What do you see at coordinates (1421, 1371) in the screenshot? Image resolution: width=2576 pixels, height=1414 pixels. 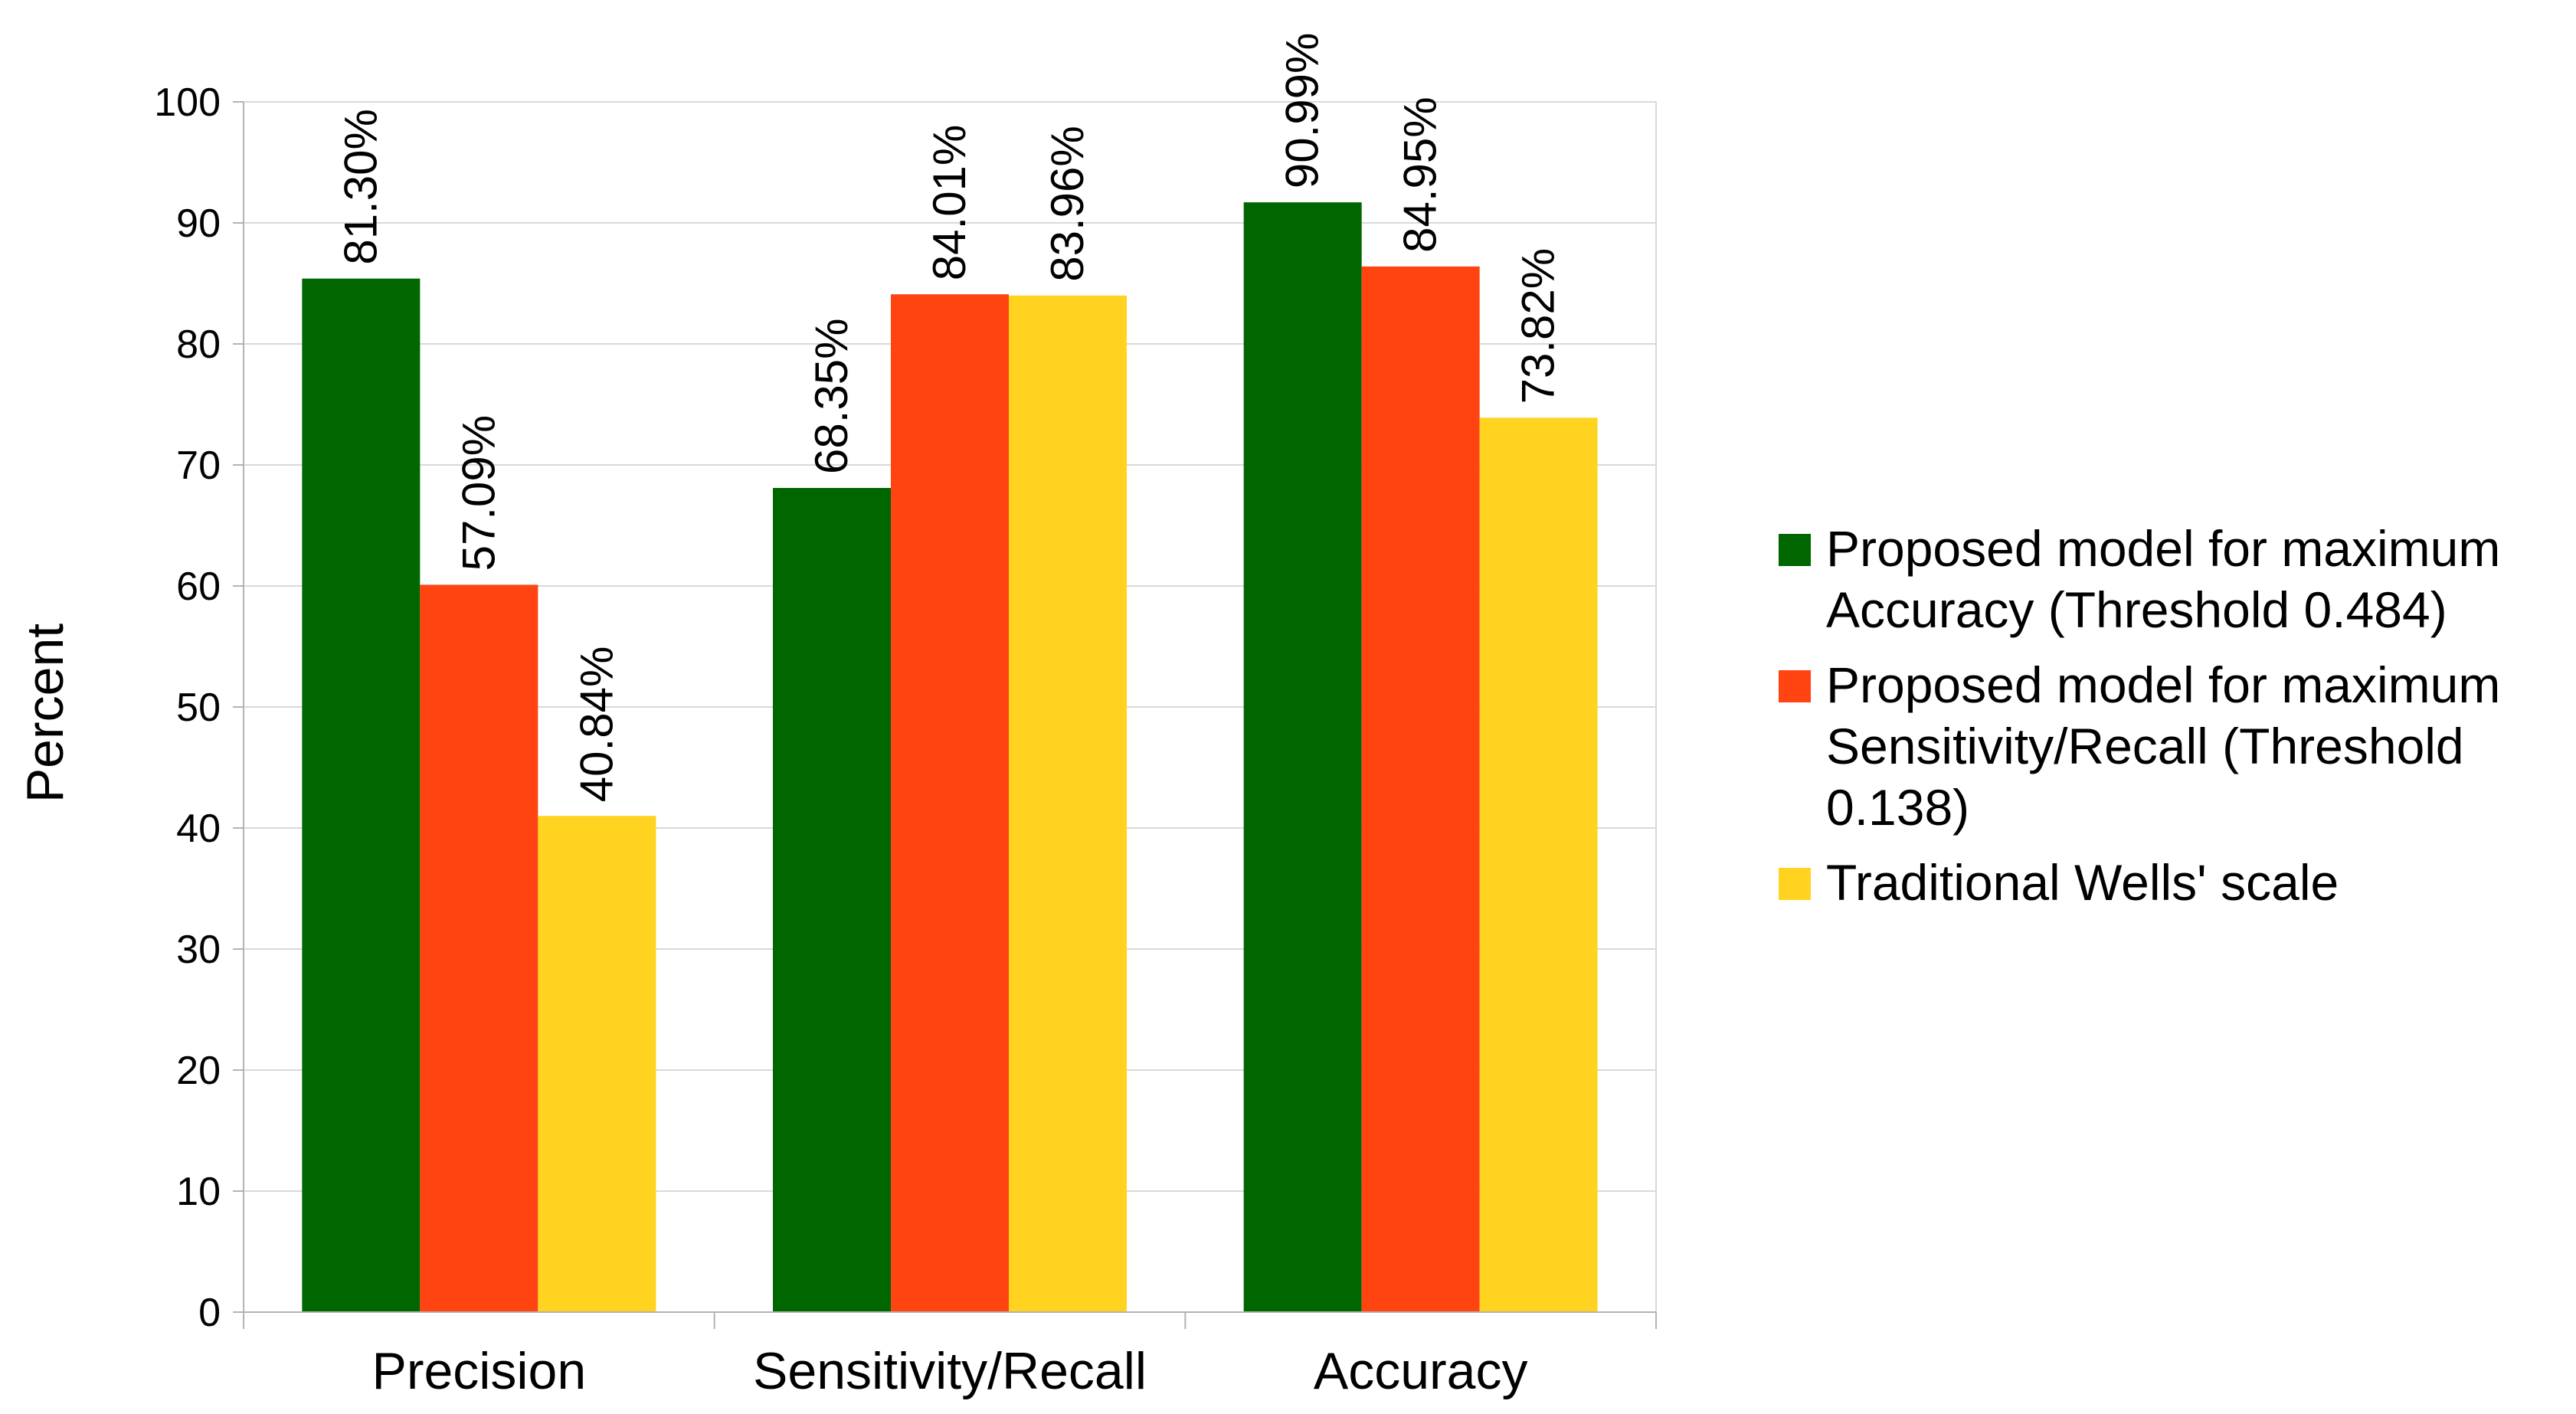 I see `x-category-label: Accuracy` at bounding box center [1421, 1371].